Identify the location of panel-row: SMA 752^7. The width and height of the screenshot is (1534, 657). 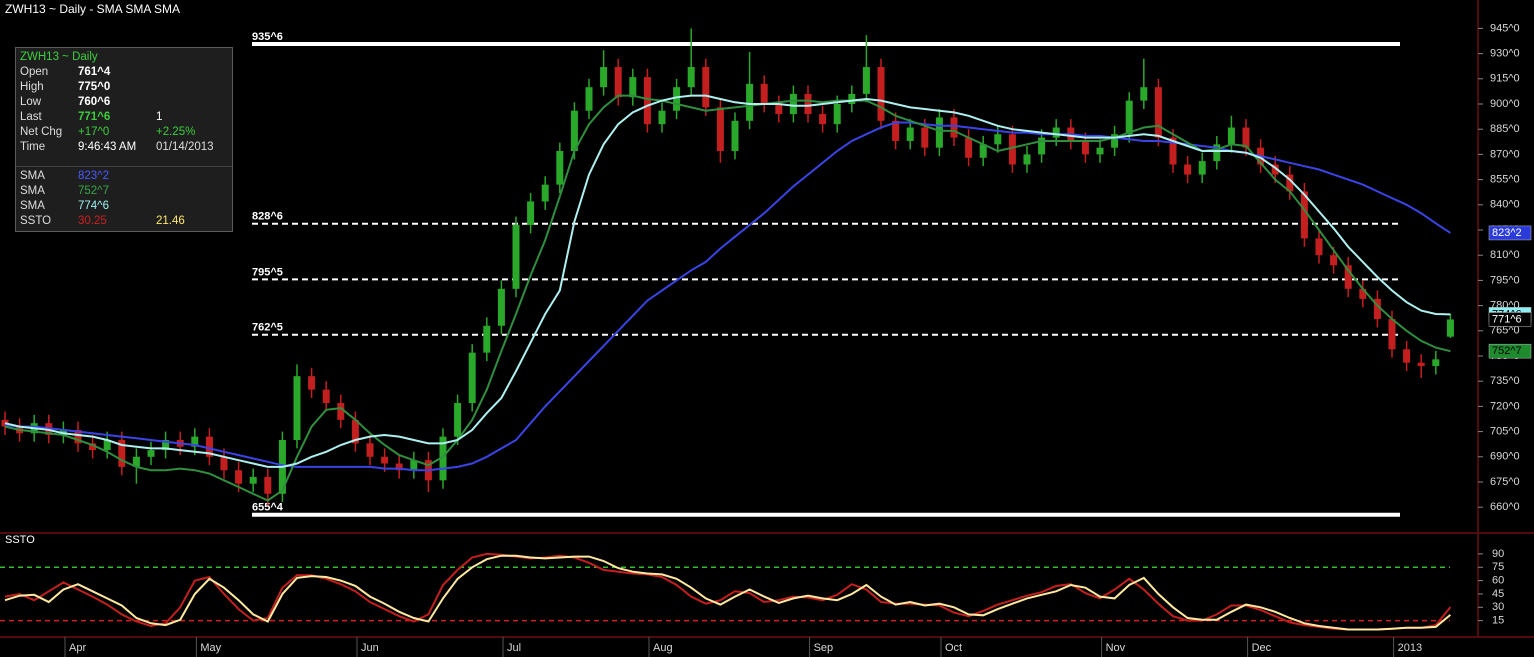
(125, 191).